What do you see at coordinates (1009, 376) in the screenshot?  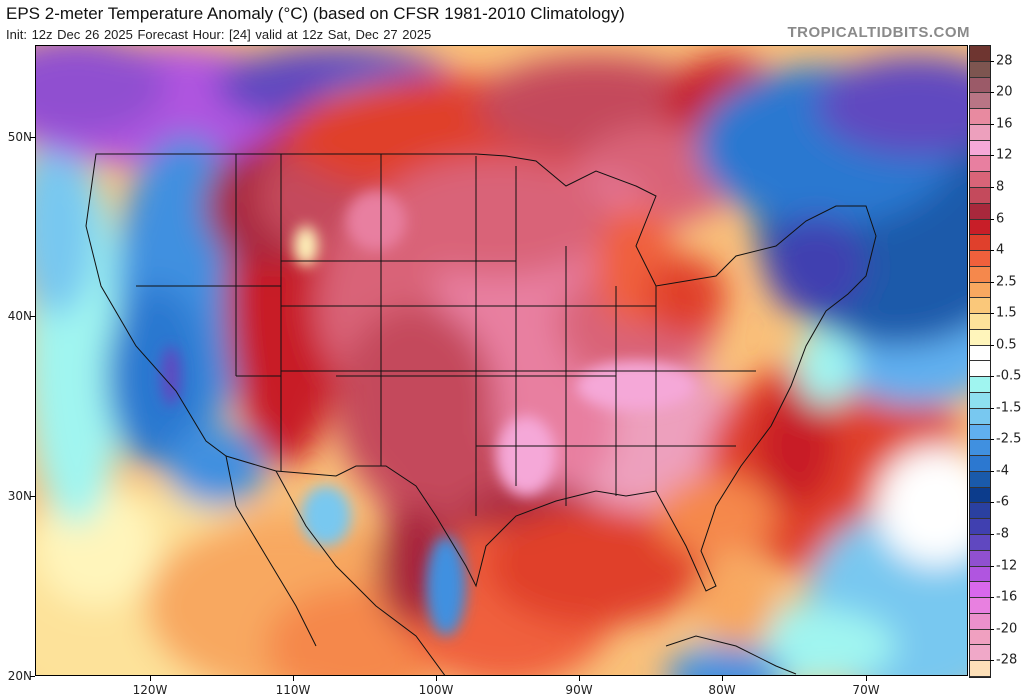 I see `colorbar-label: -0.5` at bounding box center [1009, 376].